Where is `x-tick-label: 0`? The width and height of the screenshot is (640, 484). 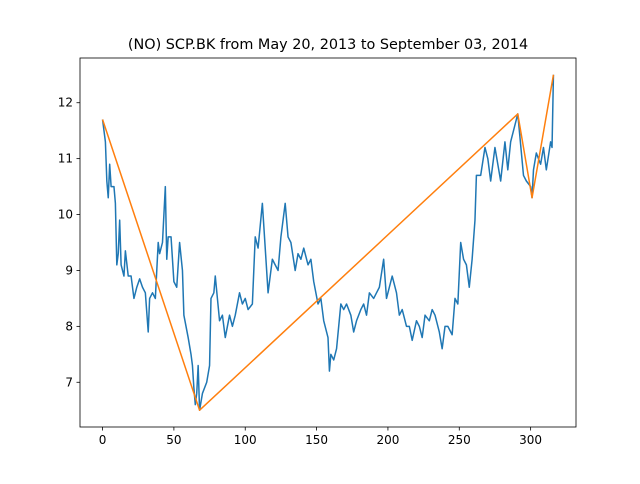
x-tick-label: 0 is located at coordinates (103, 440).